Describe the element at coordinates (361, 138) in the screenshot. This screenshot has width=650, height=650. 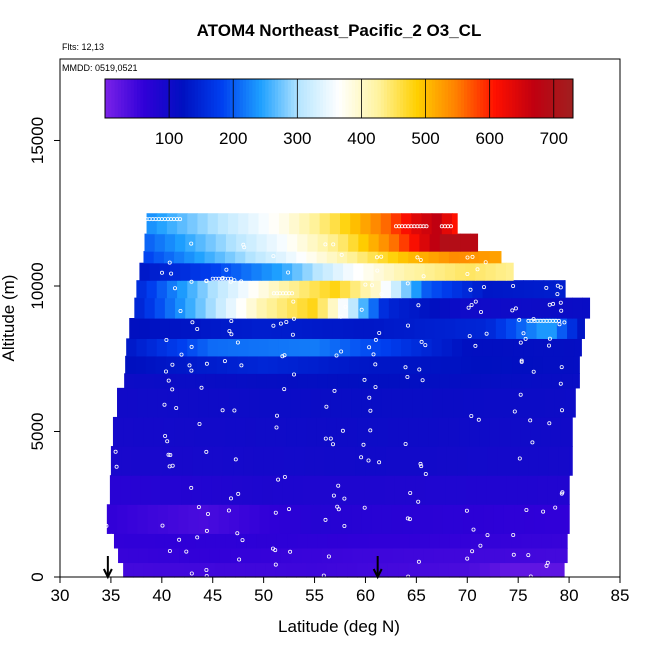
I see `colorbar-tick-label: 400` at that location.